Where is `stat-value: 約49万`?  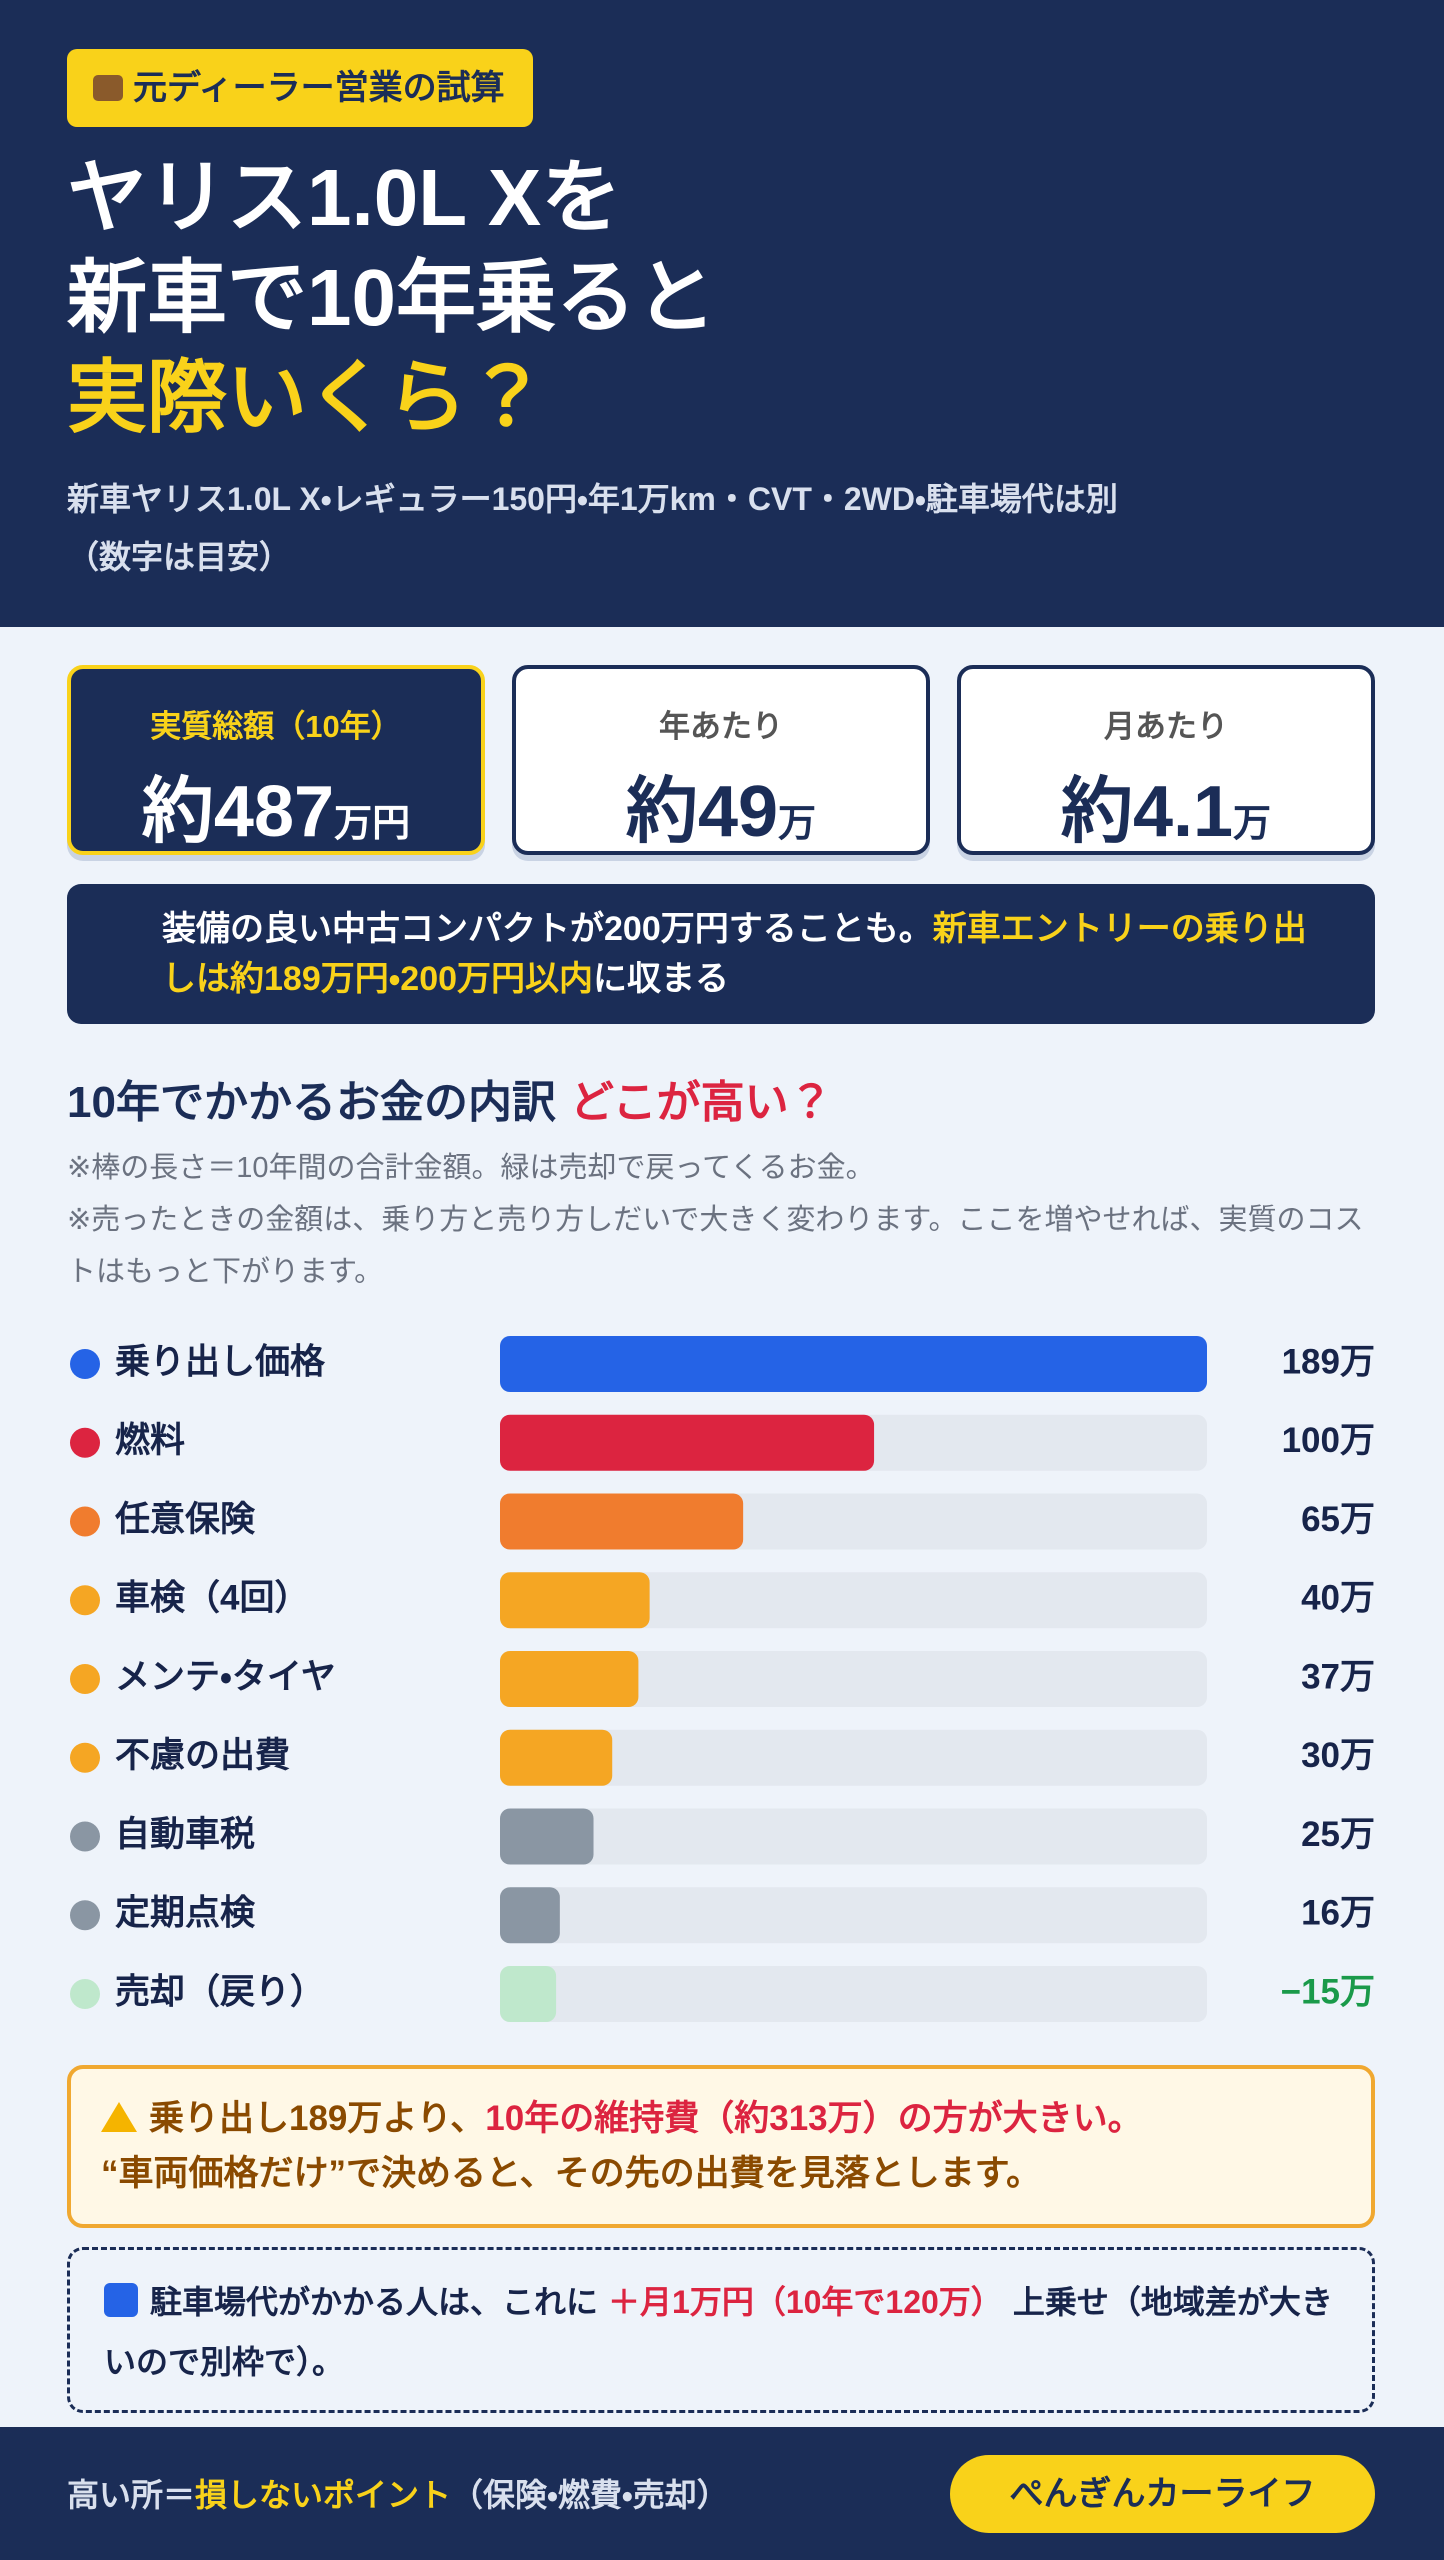 stat-value: 約49万 is located at coordinates (721, 804).